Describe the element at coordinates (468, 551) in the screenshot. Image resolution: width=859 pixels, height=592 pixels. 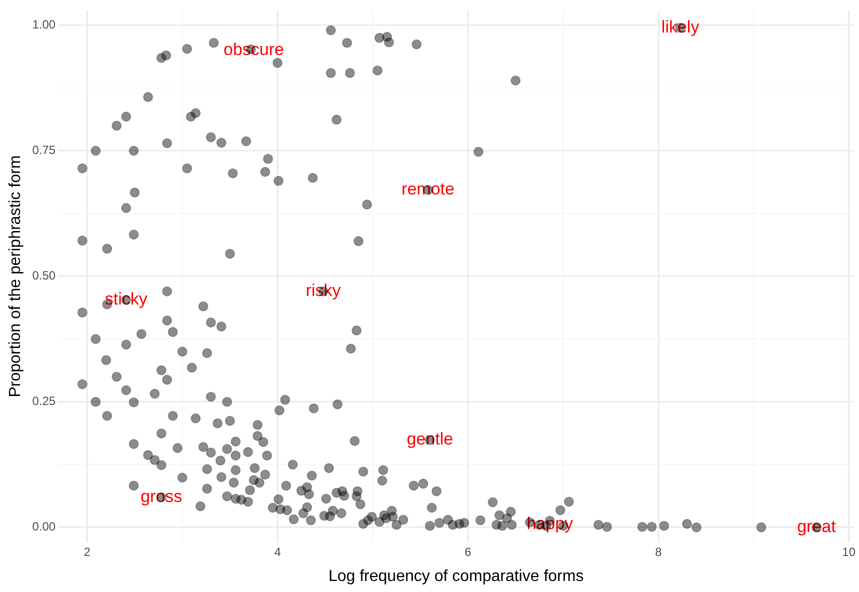
I see `x-tick-label: 6` at that location.